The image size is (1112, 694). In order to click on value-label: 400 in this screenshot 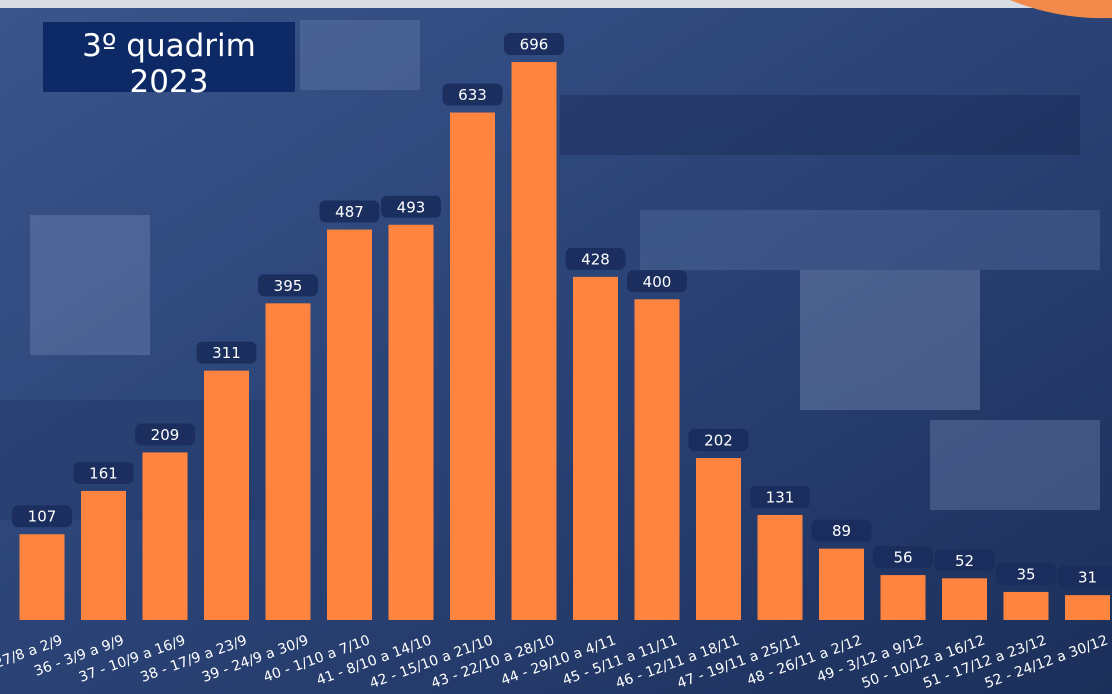, I will do `click(657, 282)`.